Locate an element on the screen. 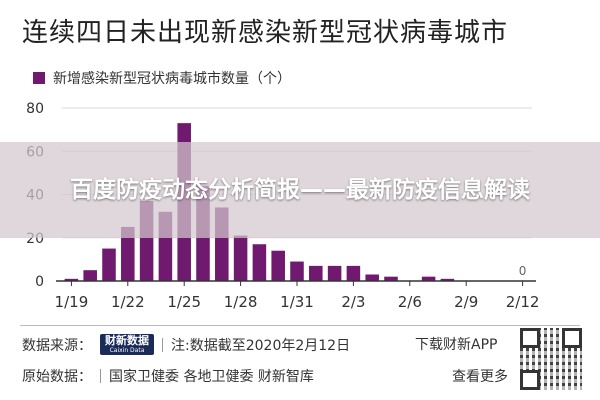 The width and height of the screenshot is (600, 400). bar-2/7 is located at coordinates (428, 278).